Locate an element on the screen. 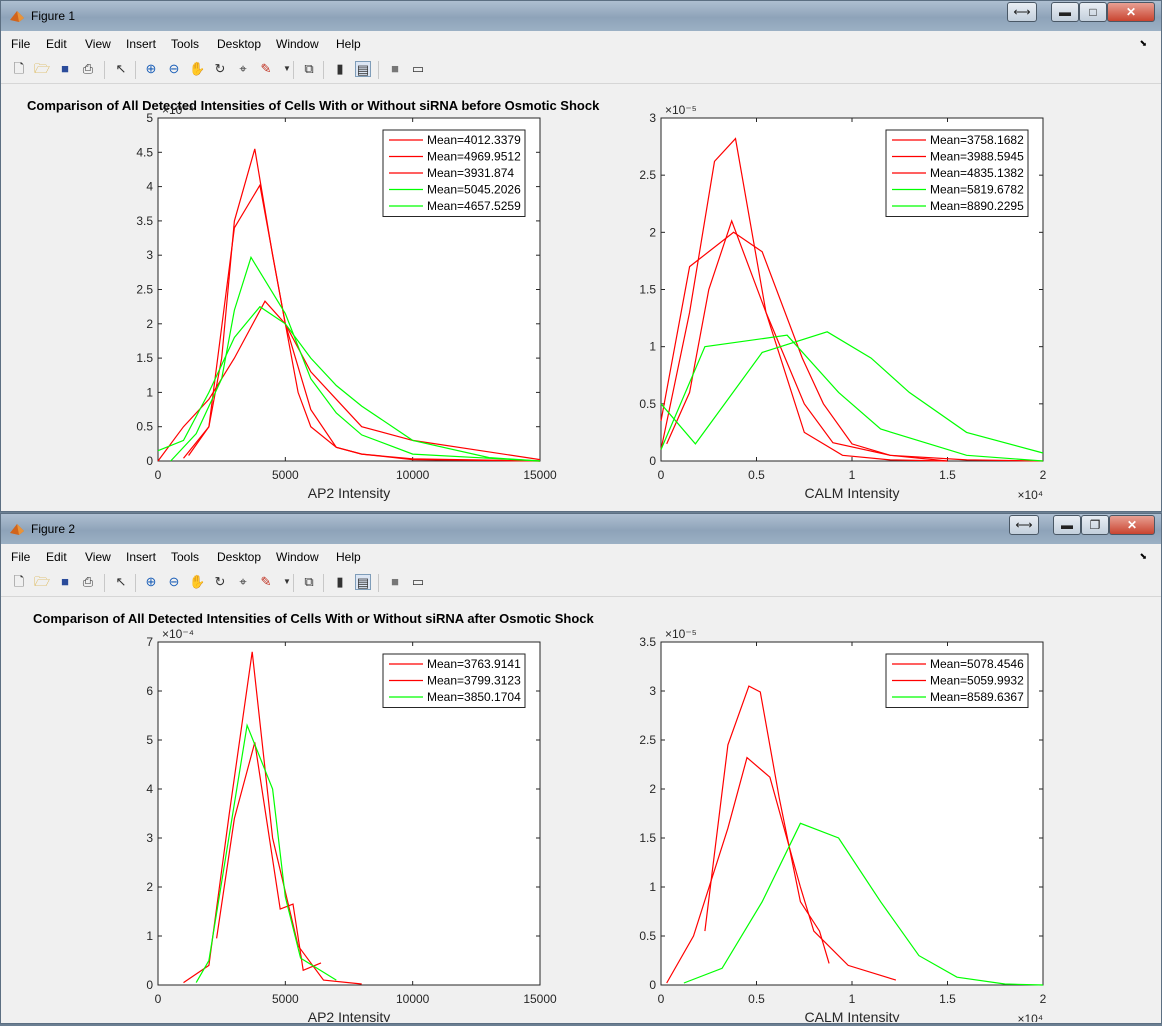 This screenshot has width=1162, height=1026. x-tick-label: 5000 is located at coordinates (285, 475).